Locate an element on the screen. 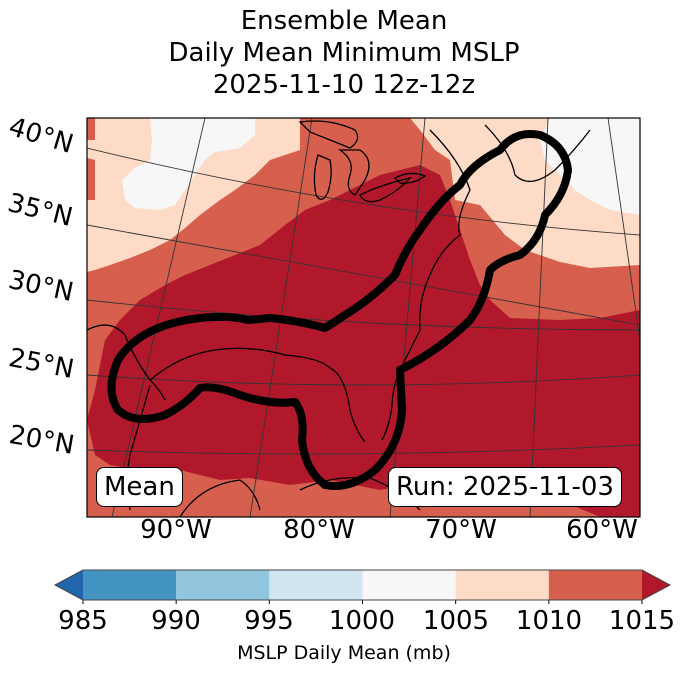 Image resolution: width=688 pixels, height=674 pixels. colorbar-tick: 985 is located at coordinates (83, 621).